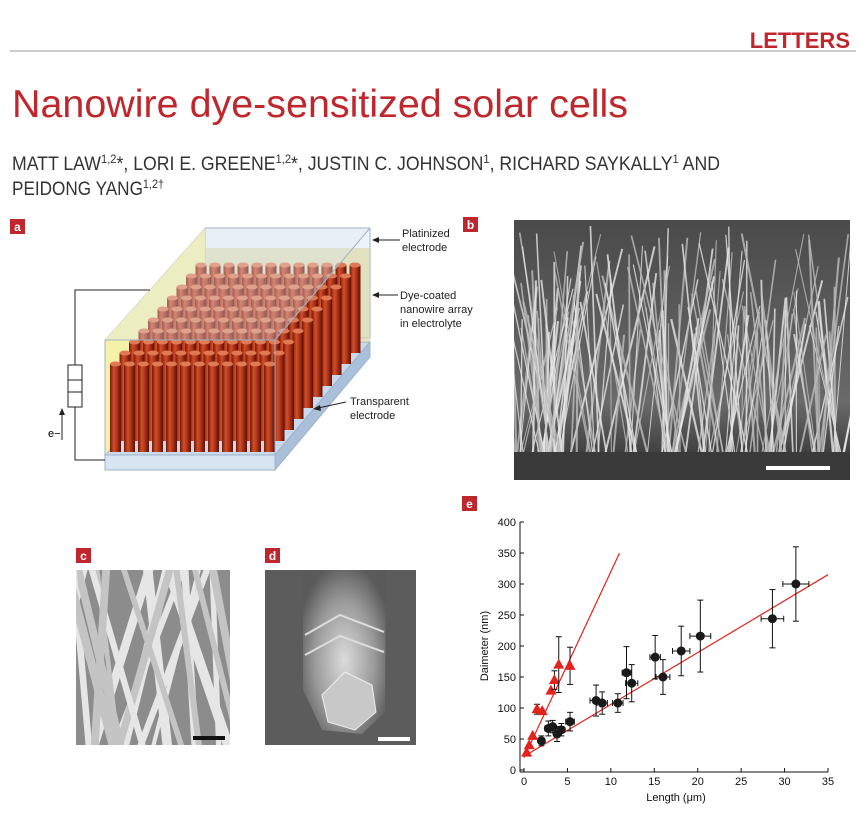 The width and height of the screenshot is (866, 821). I want to click on x-tick-label: 5, so click(567, 782).